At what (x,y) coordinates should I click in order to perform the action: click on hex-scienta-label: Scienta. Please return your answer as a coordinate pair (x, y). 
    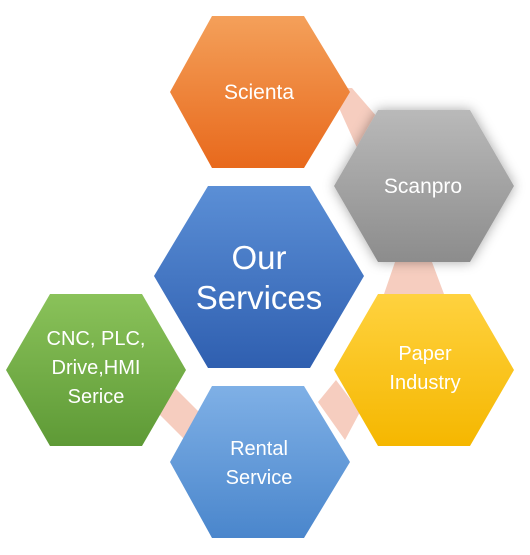
    Looking at the image, I should click on (259, 92).